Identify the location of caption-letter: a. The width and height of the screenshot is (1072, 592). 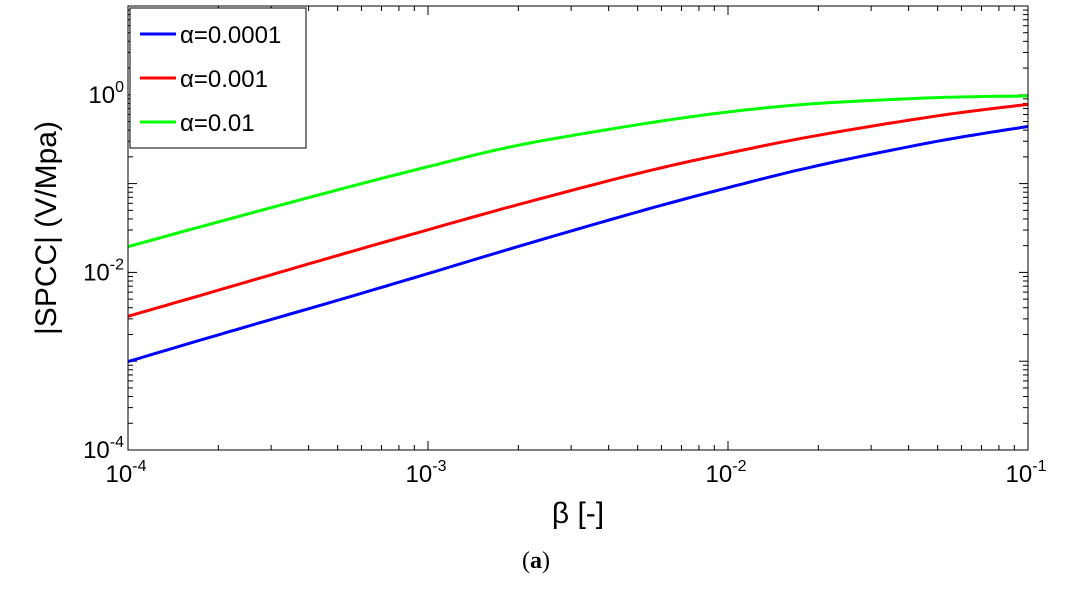
(536, 561).